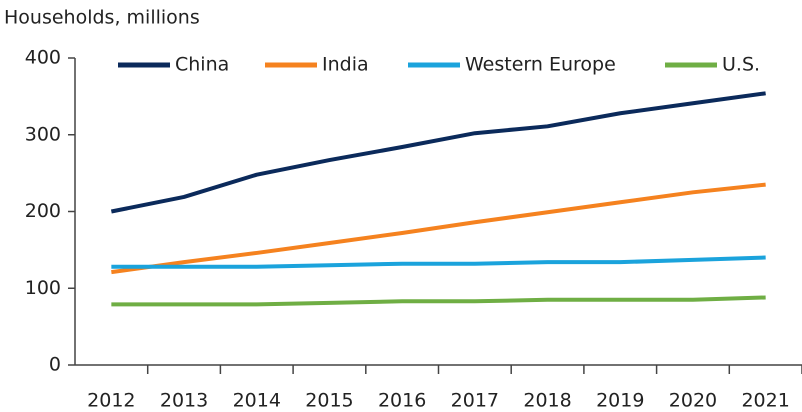 This screenshot has width=802, height=412. I want to click on x-tick-label: 2014, so click(257, 401).